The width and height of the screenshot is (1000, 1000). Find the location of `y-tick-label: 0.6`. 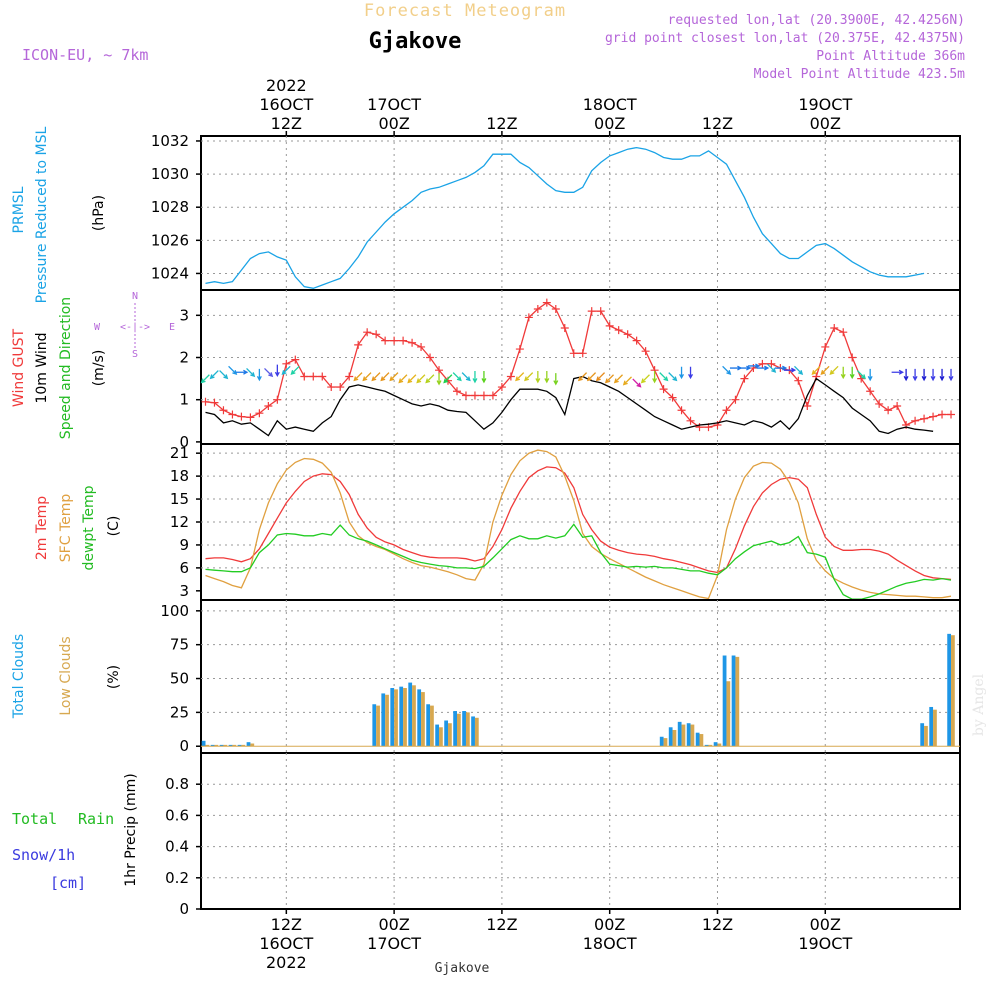

y-tick-label: 0.6 is located at coordinates (177, 815).